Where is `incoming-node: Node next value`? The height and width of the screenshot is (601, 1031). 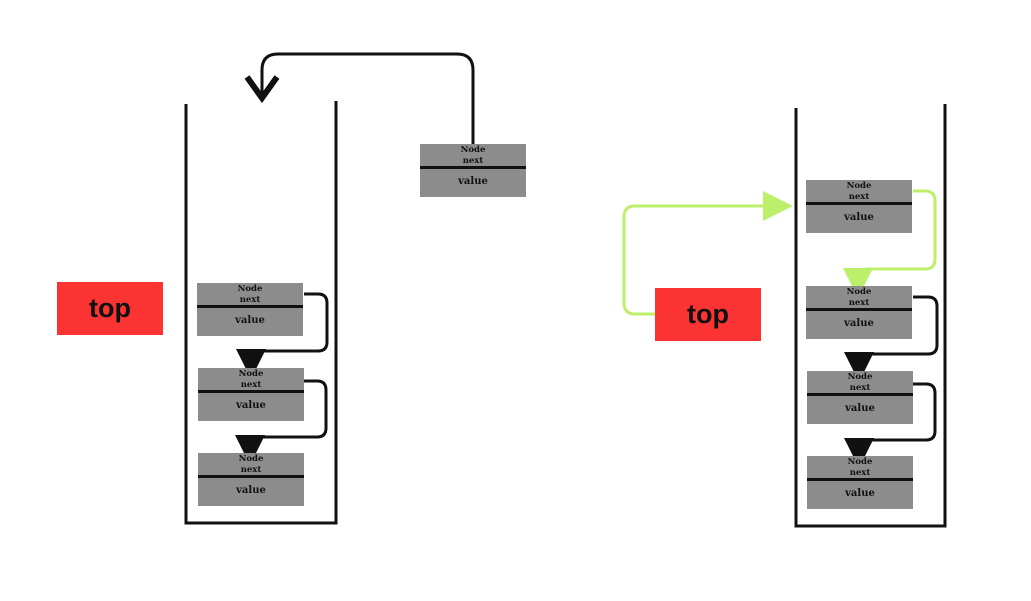 incoming-node: Node next value is located at coordinates (473, 170).